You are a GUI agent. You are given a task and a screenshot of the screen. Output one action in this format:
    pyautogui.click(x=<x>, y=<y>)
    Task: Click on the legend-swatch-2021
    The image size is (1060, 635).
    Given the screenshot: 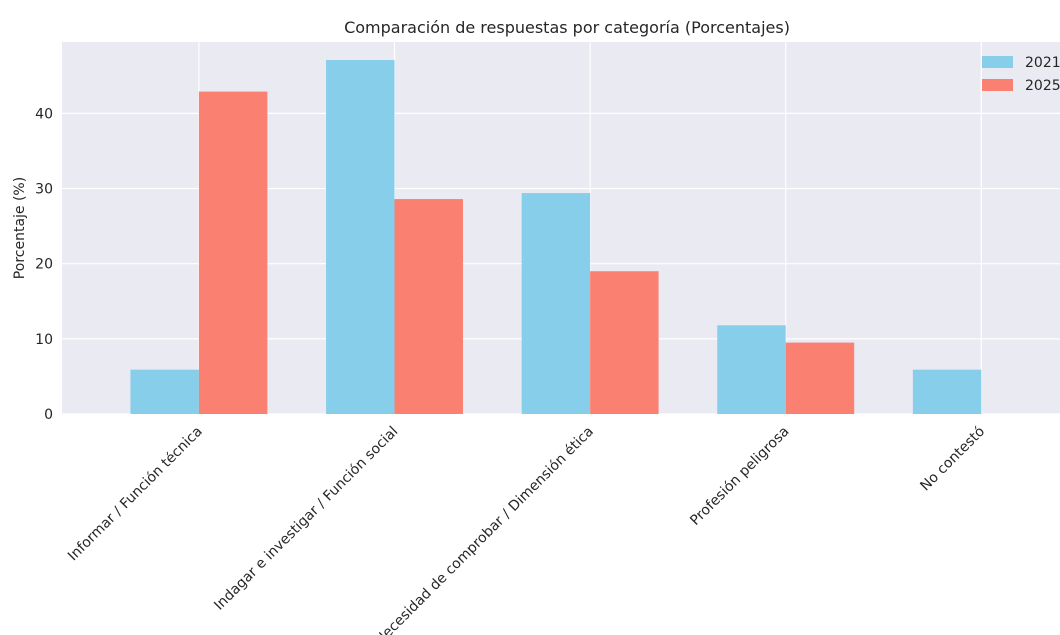 What is the action you would take?
    pyautogui.click(x=997, y=62)
    